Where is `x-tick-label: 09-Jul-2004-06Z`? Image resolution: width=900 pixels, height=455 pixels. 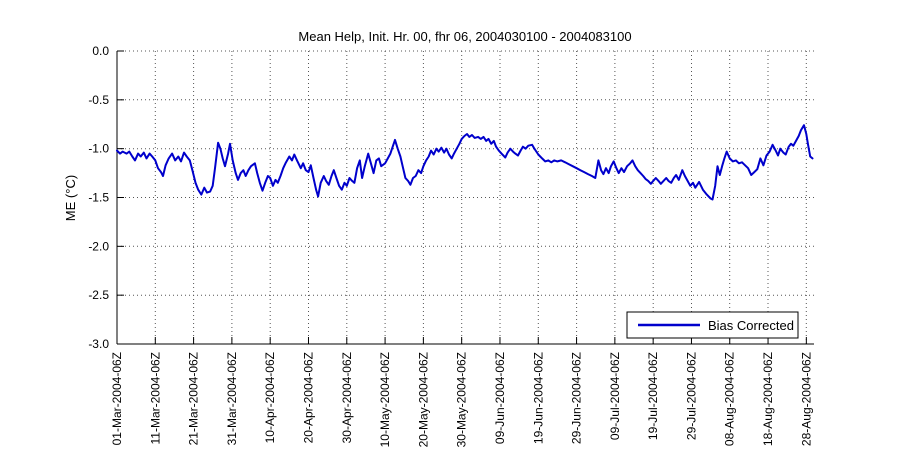 x-tick-label: 09-Jul-2004-06Z is located at coordinates (615, 396).